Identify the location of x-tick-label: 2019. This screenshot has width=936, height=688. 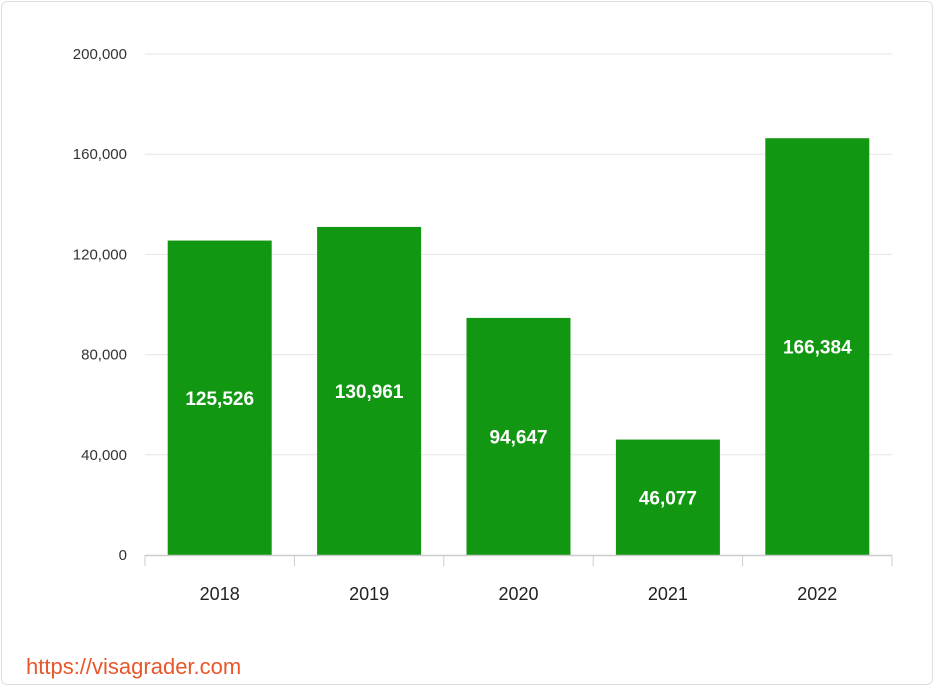
(369, 594).